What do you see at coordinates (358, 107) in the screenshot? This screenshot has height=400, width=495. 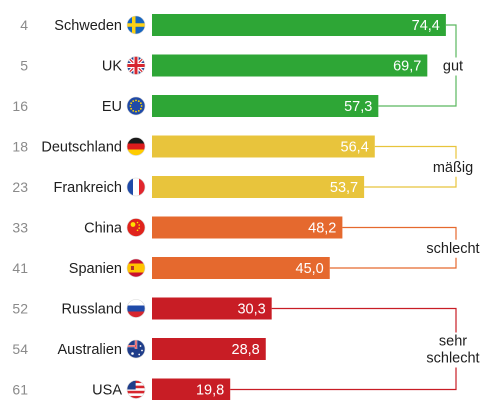 I see `value-label: 57,3` at bounding box center [358, 107].